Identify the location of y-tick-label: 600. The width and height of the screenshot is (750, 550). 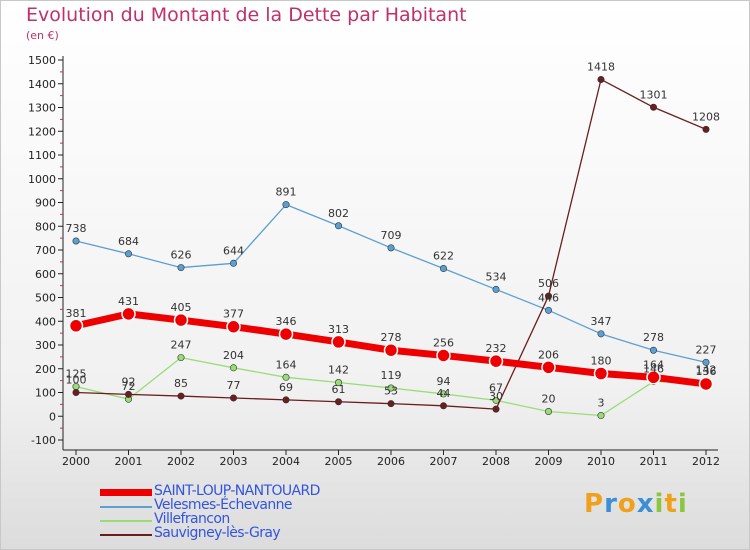
(45, 274).